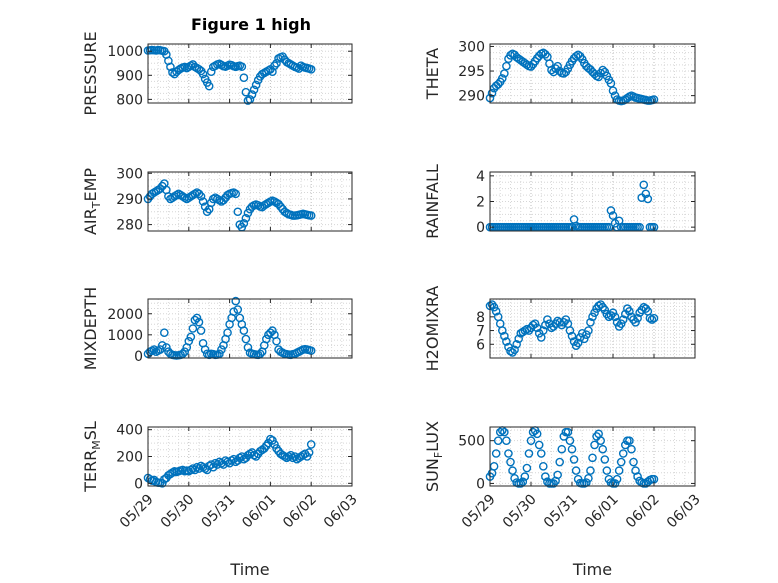 This screenshot has width=778, height=583. Describe the element at coordinates (480, 345) in the screenshot. I see `y-tick-label: 6` at that location.